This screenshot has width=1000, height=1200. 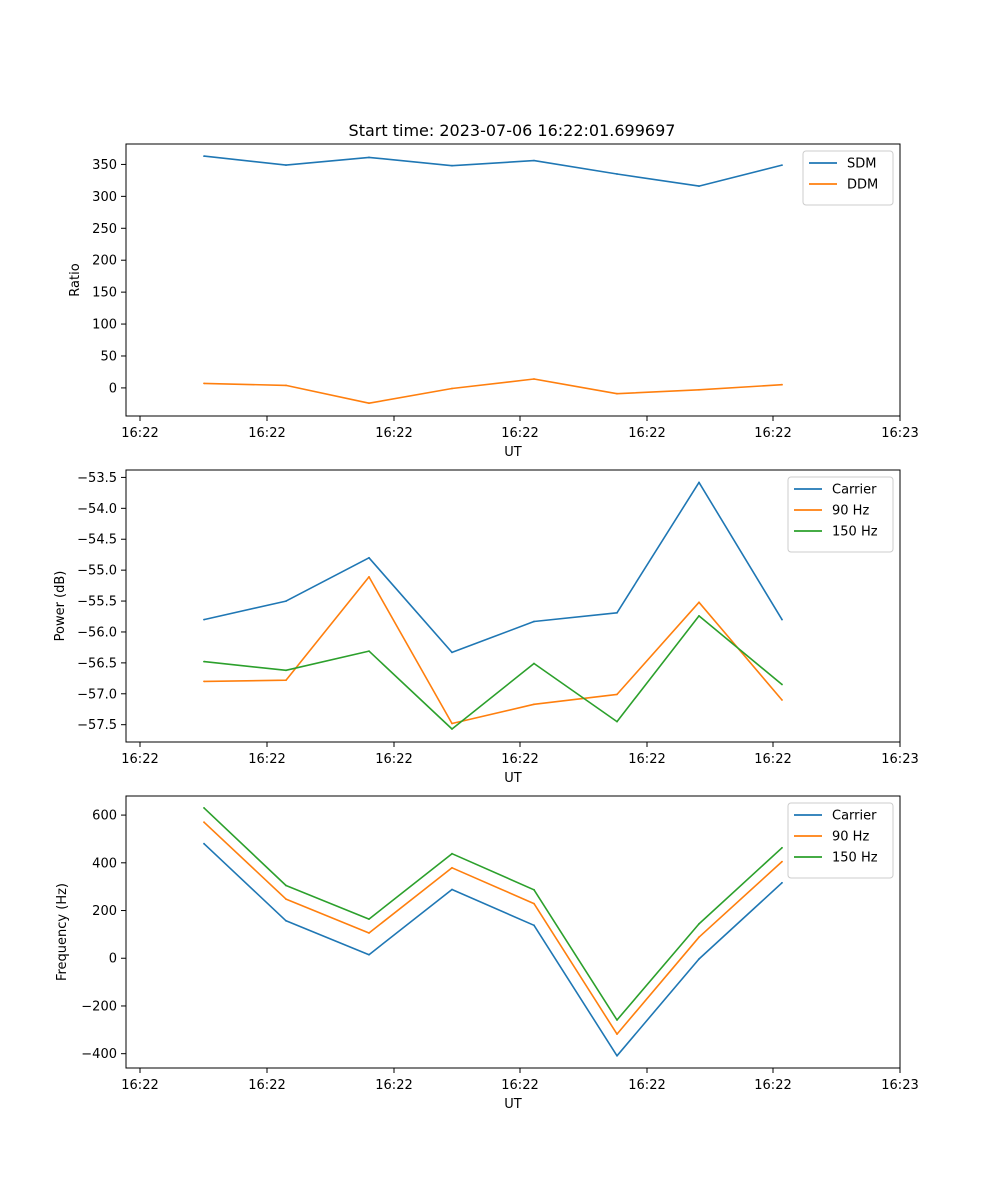 What do you see at coordinates (512, 130) in the screenshot?
I see `figure-title: Start time: 2023-07-06 16:22:01.699697` at bounding box center [512, 130].